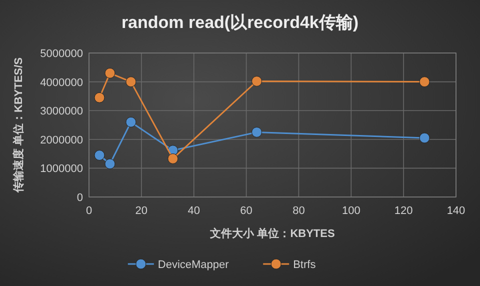  What do you see at coordinates (61, 140) in the screenshot?
I see `y-tick-label: 2000000` at bounding box center [61, 140].